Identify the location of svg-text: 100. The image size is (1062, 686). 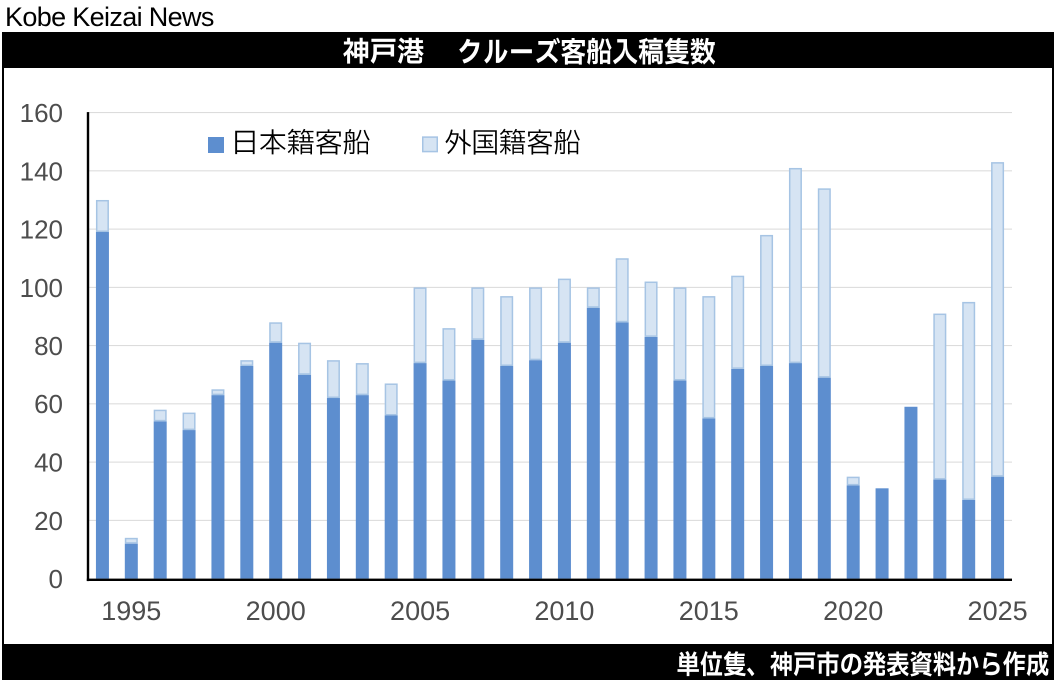
(41, 288).